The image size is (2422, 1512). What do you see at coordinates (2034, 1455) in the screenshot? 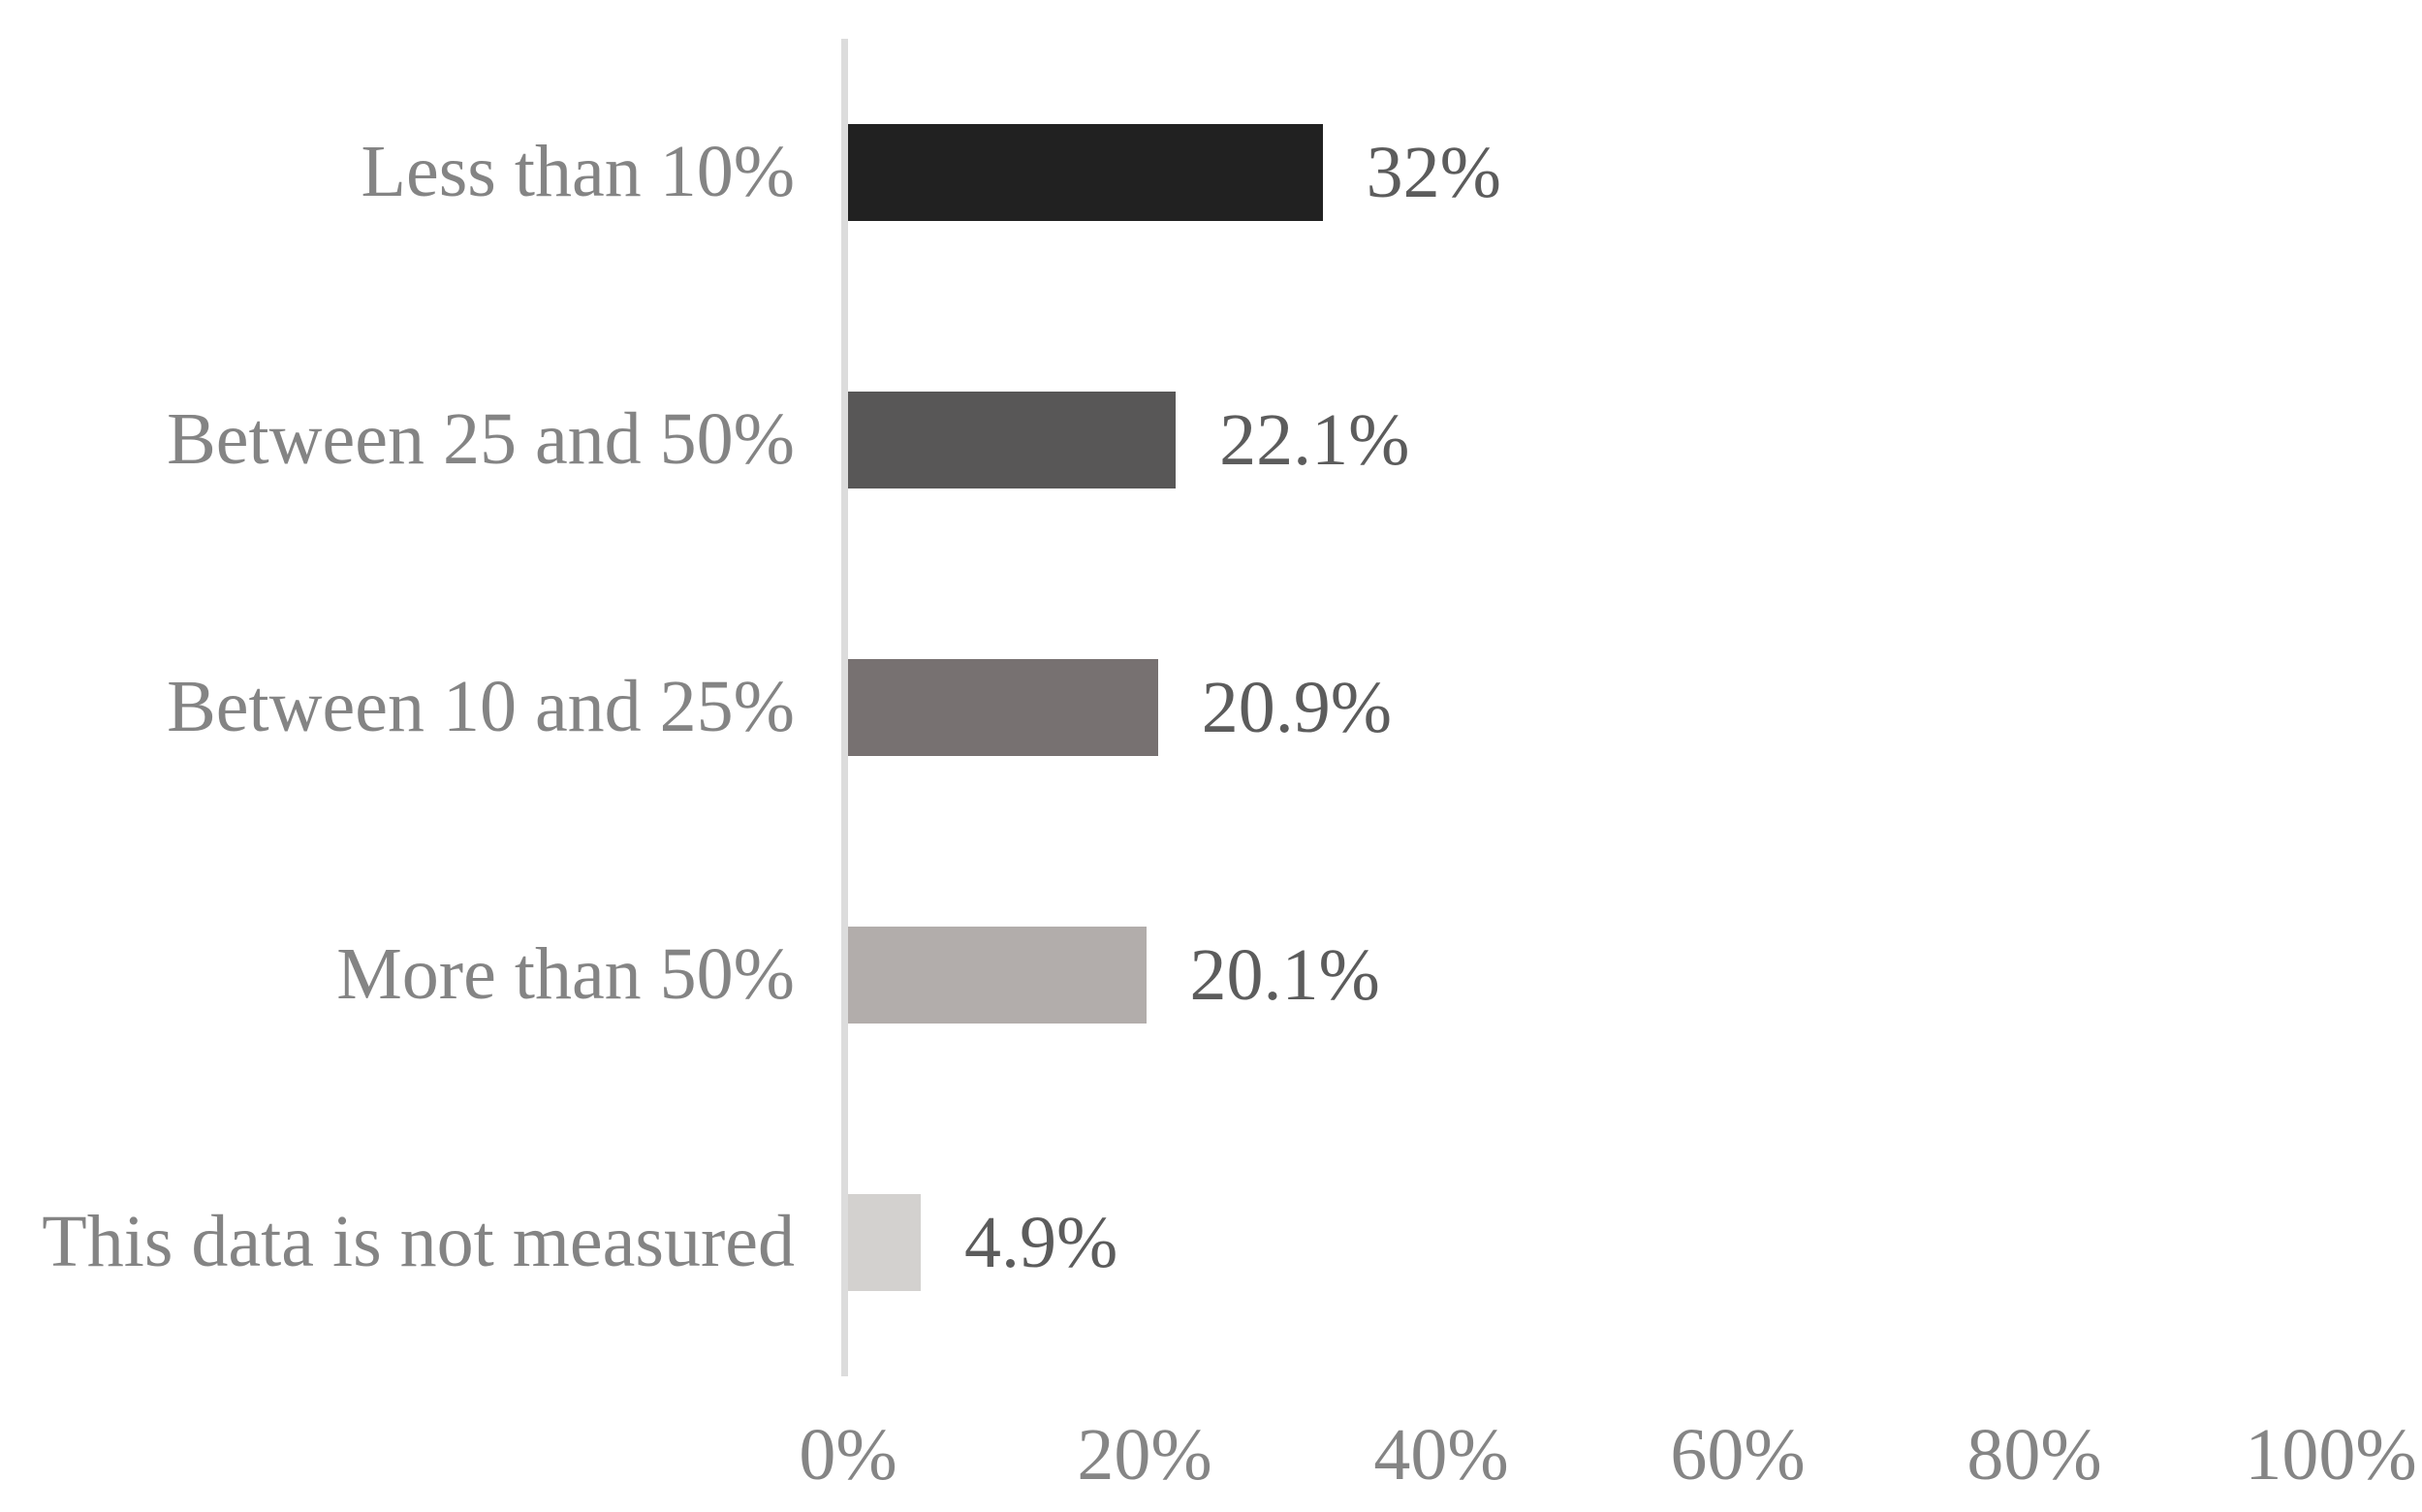
I see `x-tick-label: 80%` at bounding box center [2034, 1455].